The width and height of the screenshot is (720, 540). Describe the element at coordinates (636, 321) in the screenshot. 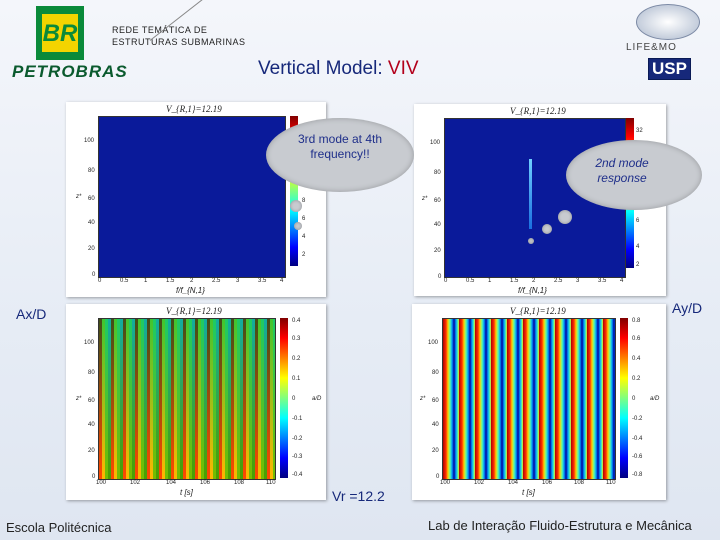

I see `colorbar-tick: 0.8` at that location.